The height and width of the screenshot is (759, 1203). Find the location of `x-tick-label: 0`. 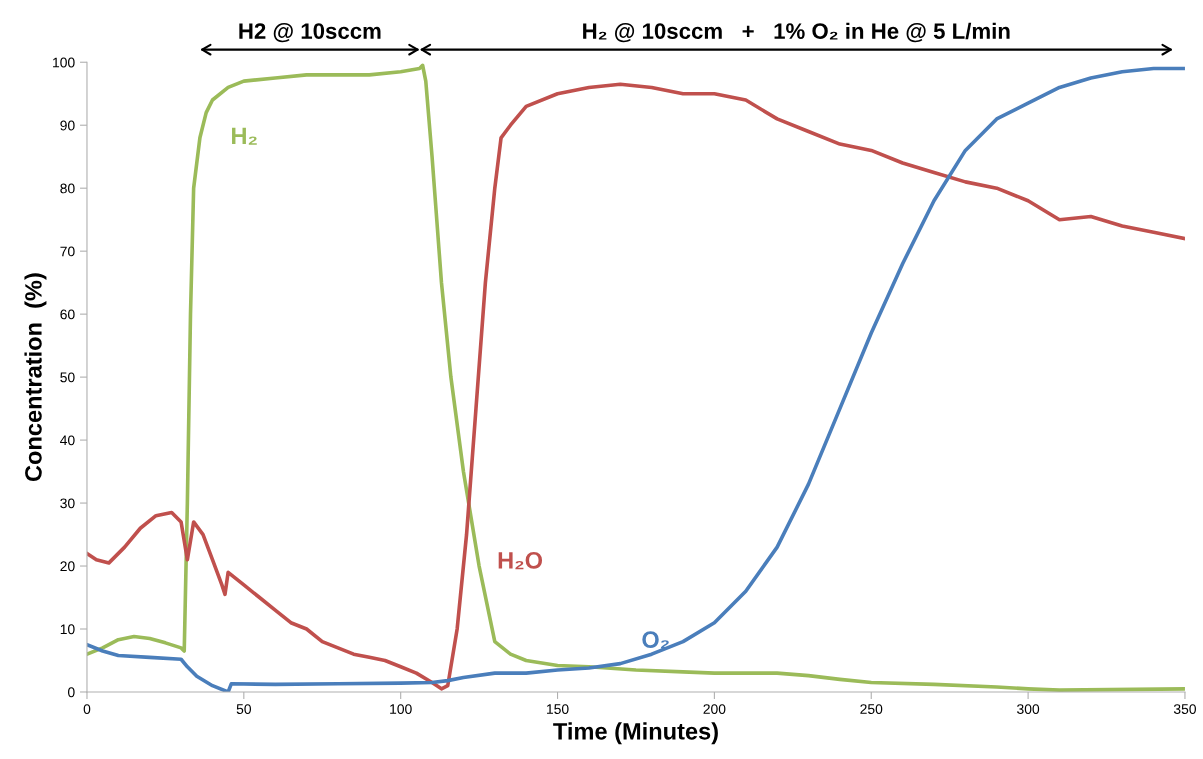

x-tick-label: 0 is located at coordinates (87, 709).